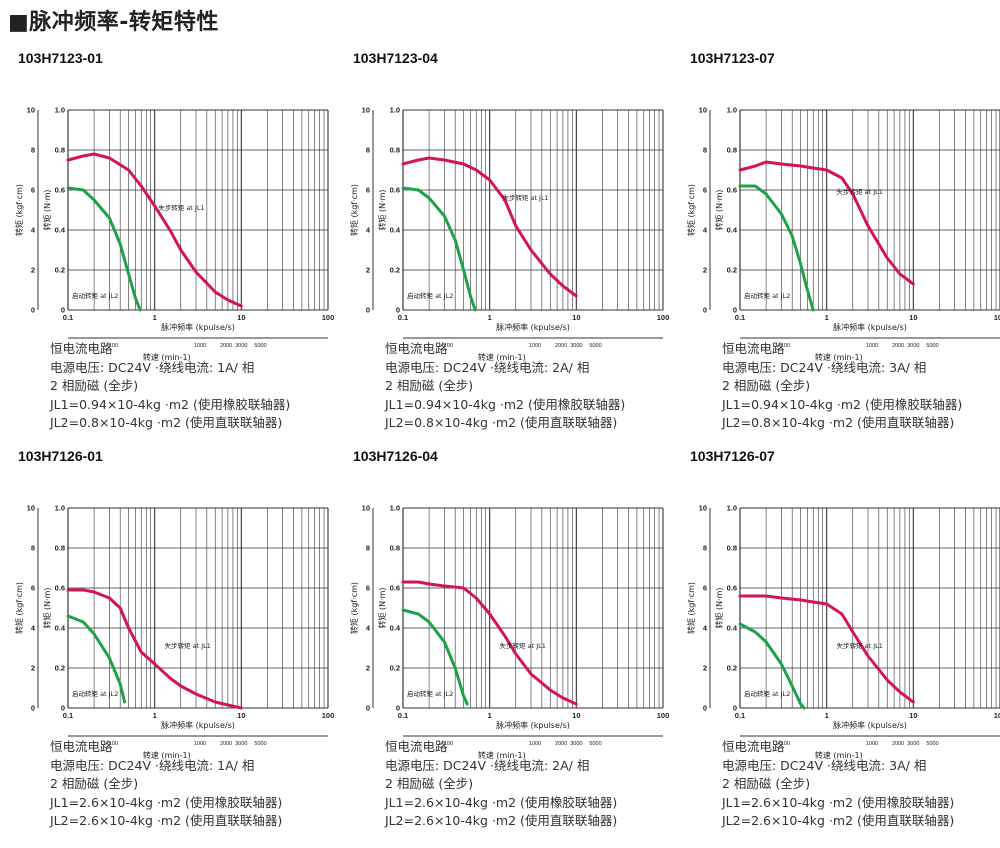  I want to click on description-line: JL1=0.94×10-4kg ·m2 (使用橡胶联轴器), so click(842, 404).